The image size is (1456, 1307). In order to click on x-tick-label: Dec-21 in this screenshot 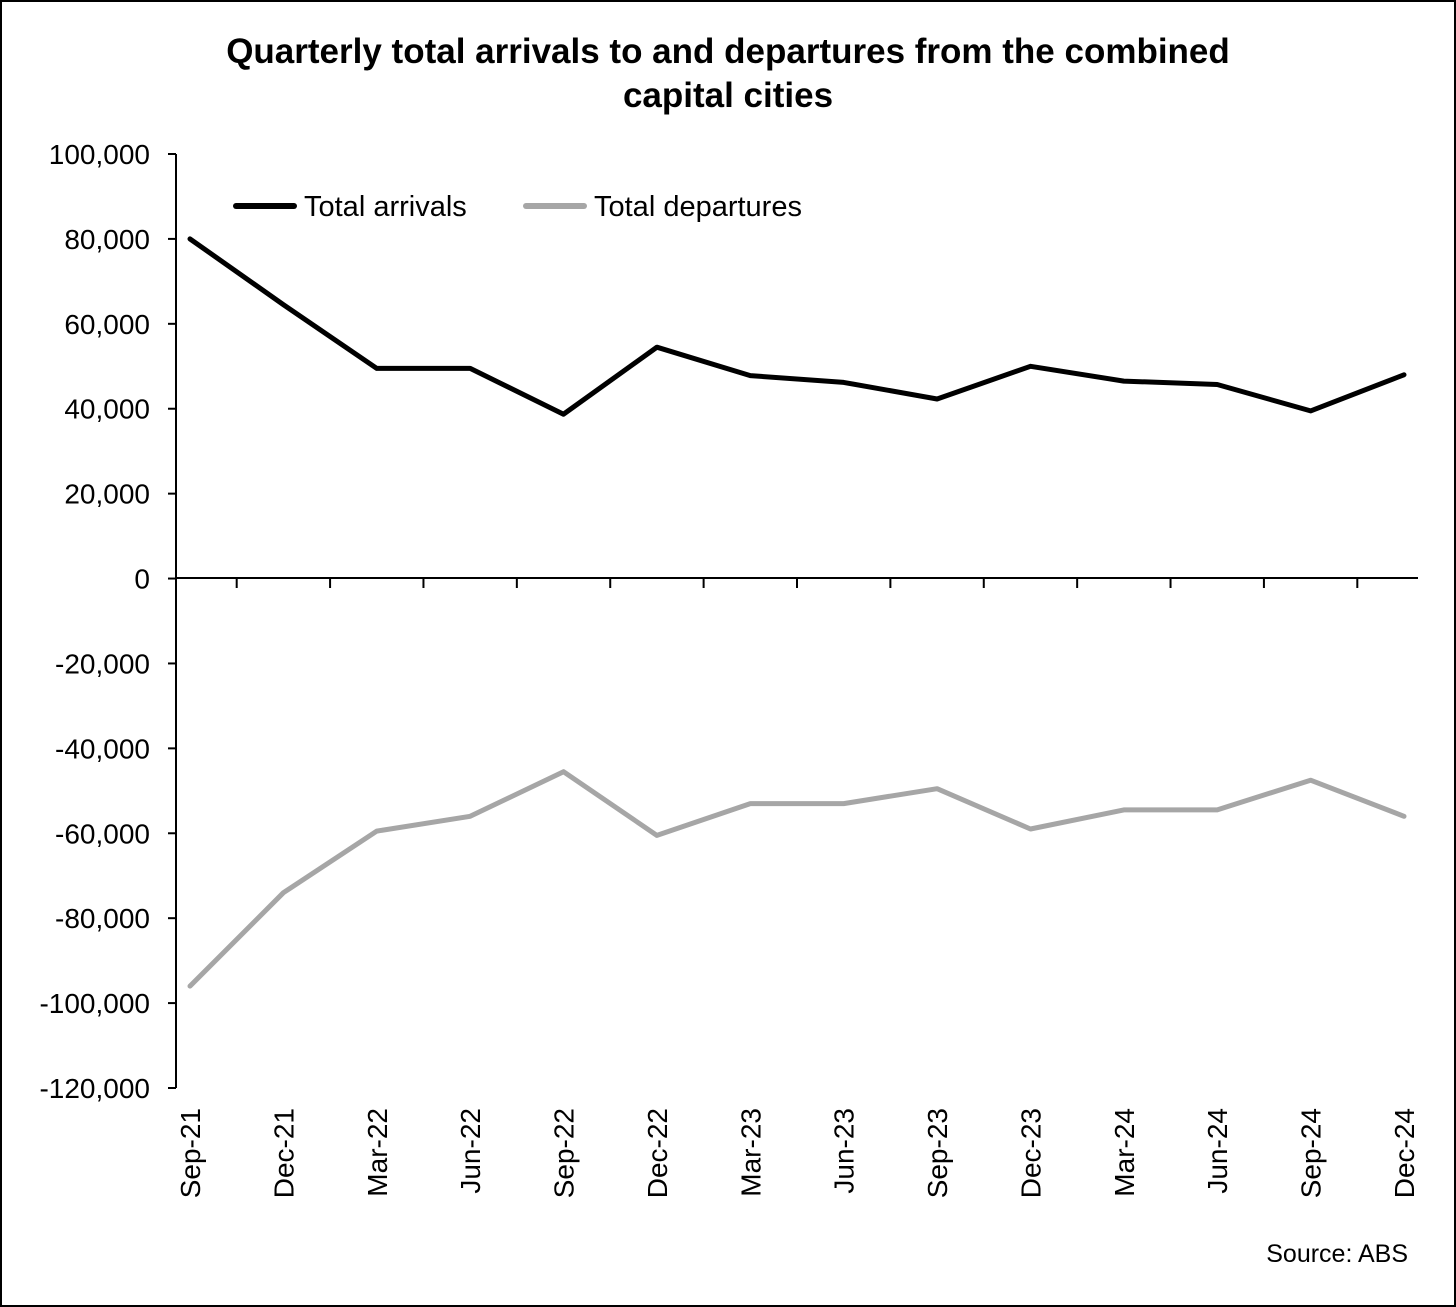, I will do `click(283, 1153)`.